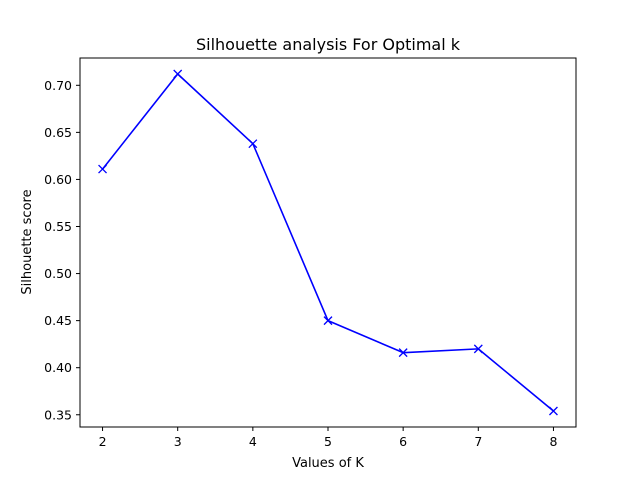 Image resolution: width=640 pixels, height=480 pixels. Describe the element at coordinates (58, 320) in the screenshot. I see `y-tick-label: 0.45` at that location.